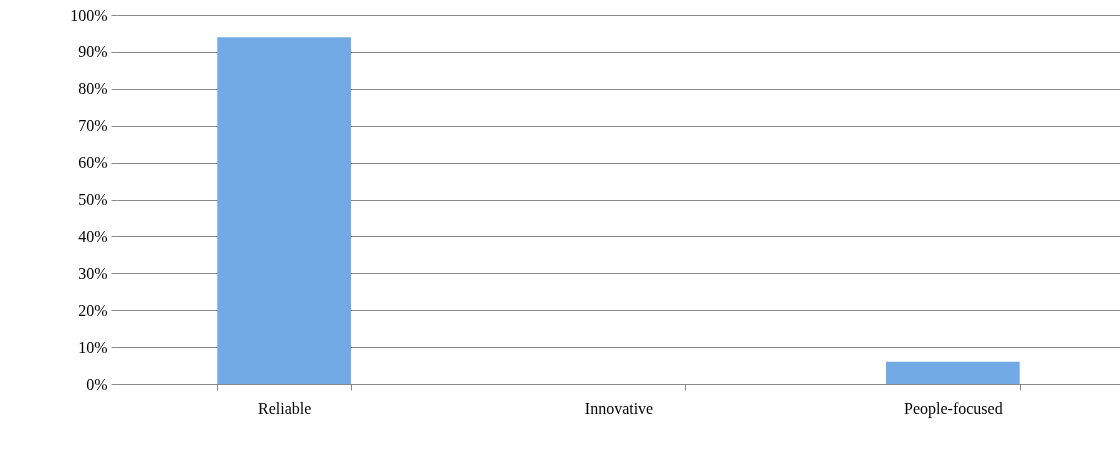 The width and height of the screenshot is (1120, 449). I want to click on y-tick-label: 40%, so click(93, 236).